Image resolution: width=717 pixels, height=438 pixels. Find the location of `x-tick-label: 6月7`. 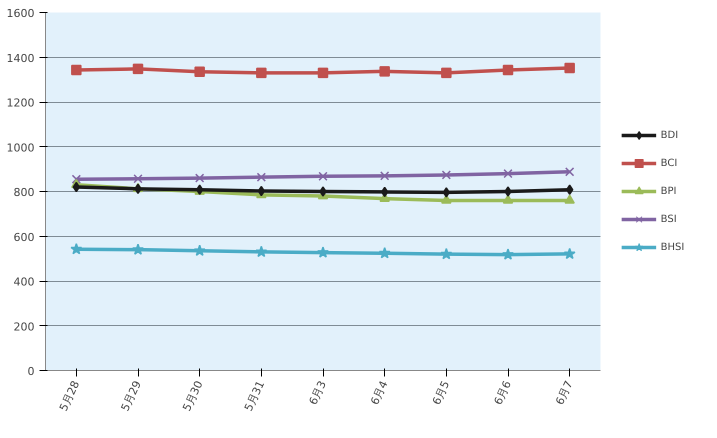

x-tick-label: 6月7 is located at coordinates (564, 392).